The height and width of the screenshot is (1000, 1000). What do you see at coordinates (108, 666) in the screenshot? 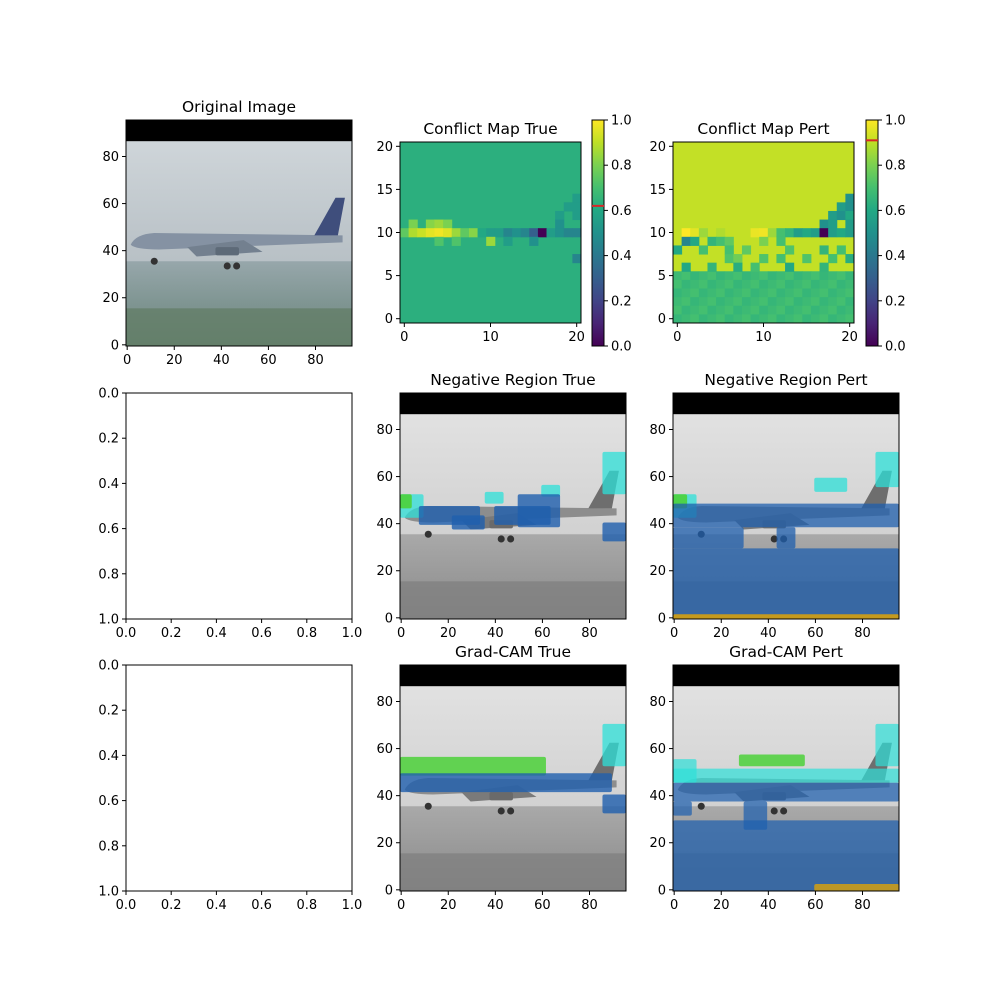
I see `y-tick-label: 0.0` at bounding box center [108, 666].